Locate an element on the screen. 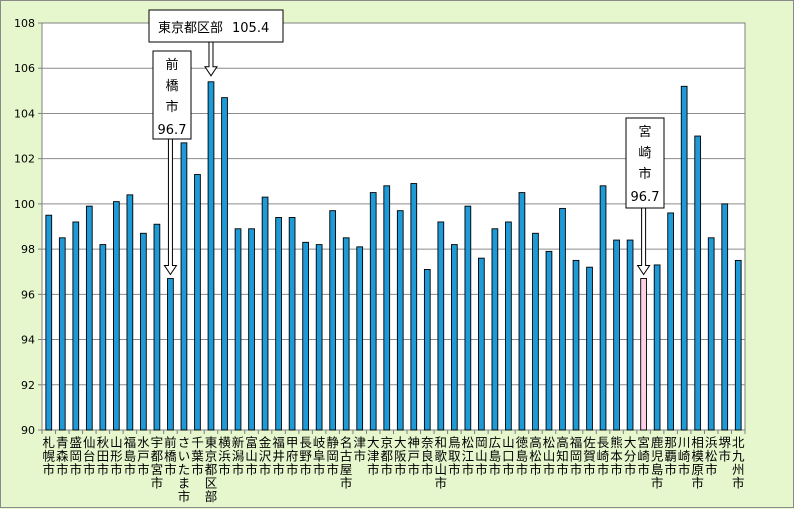 This screenshot has width=794, height=509. svg-text: 山形市 is located at coordinates (116, 456).